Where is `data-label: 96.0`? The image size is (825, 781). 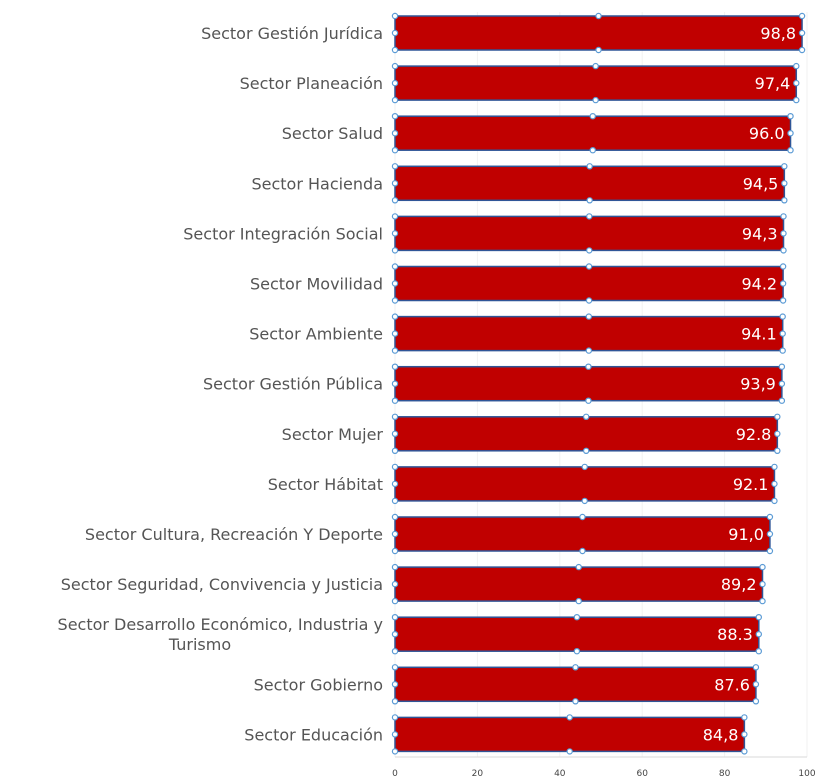
data-label: 96.0 is located at coordinates (767, 133).